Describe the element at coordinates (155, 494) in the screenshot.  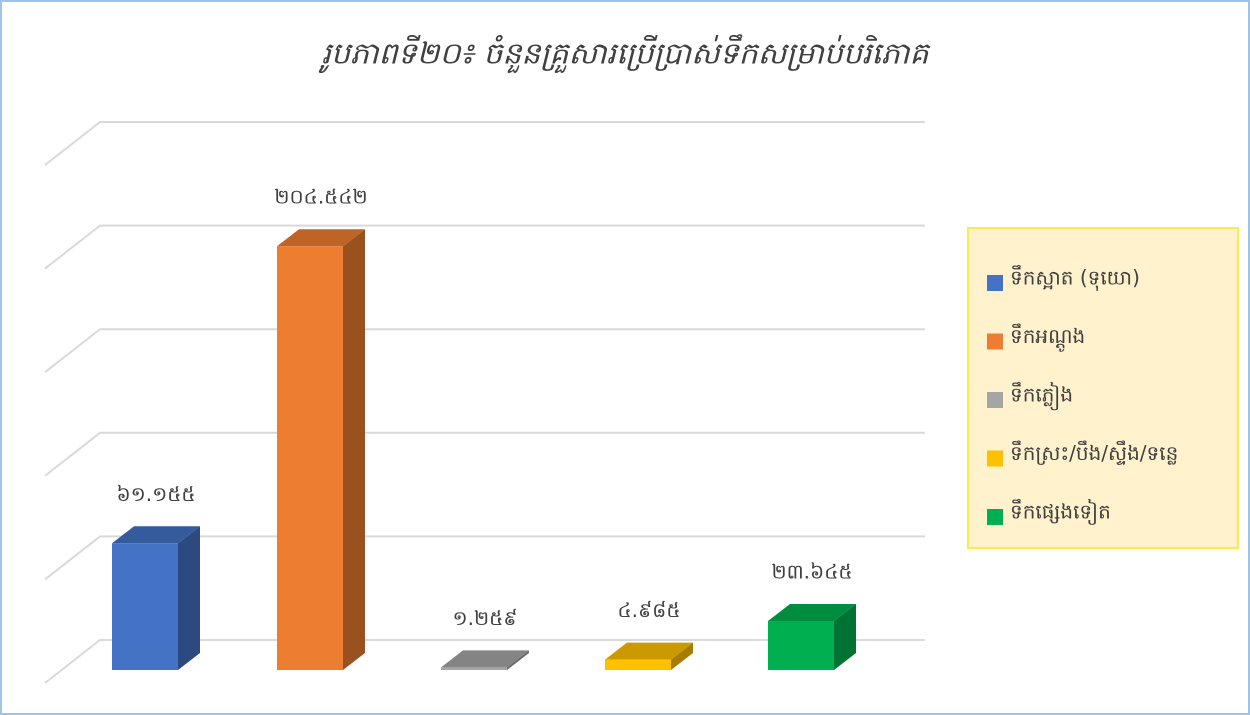
I see `data-label: ៦១.១៥៥` at that location.